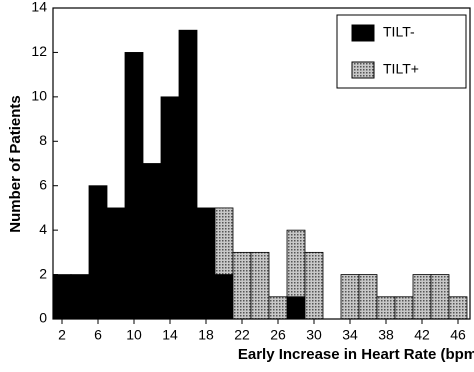 The image size is (474, 372). I want to click on x-tick-label: 30, so click(314, 335).